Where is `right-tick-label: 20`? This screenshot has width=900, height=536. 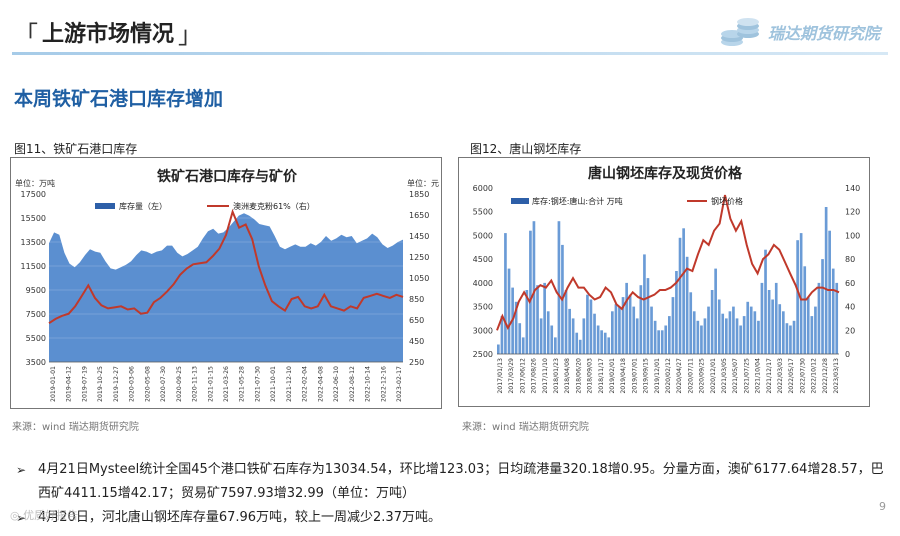 right-tick-label: 20 is located at coordinates (850, 330).